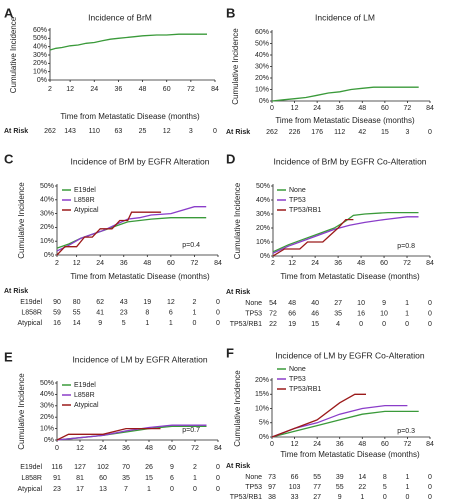  Describe the element at coordinates (305, 389) in the screenshot. I see `legend-label: TP53/RB1` at that location.